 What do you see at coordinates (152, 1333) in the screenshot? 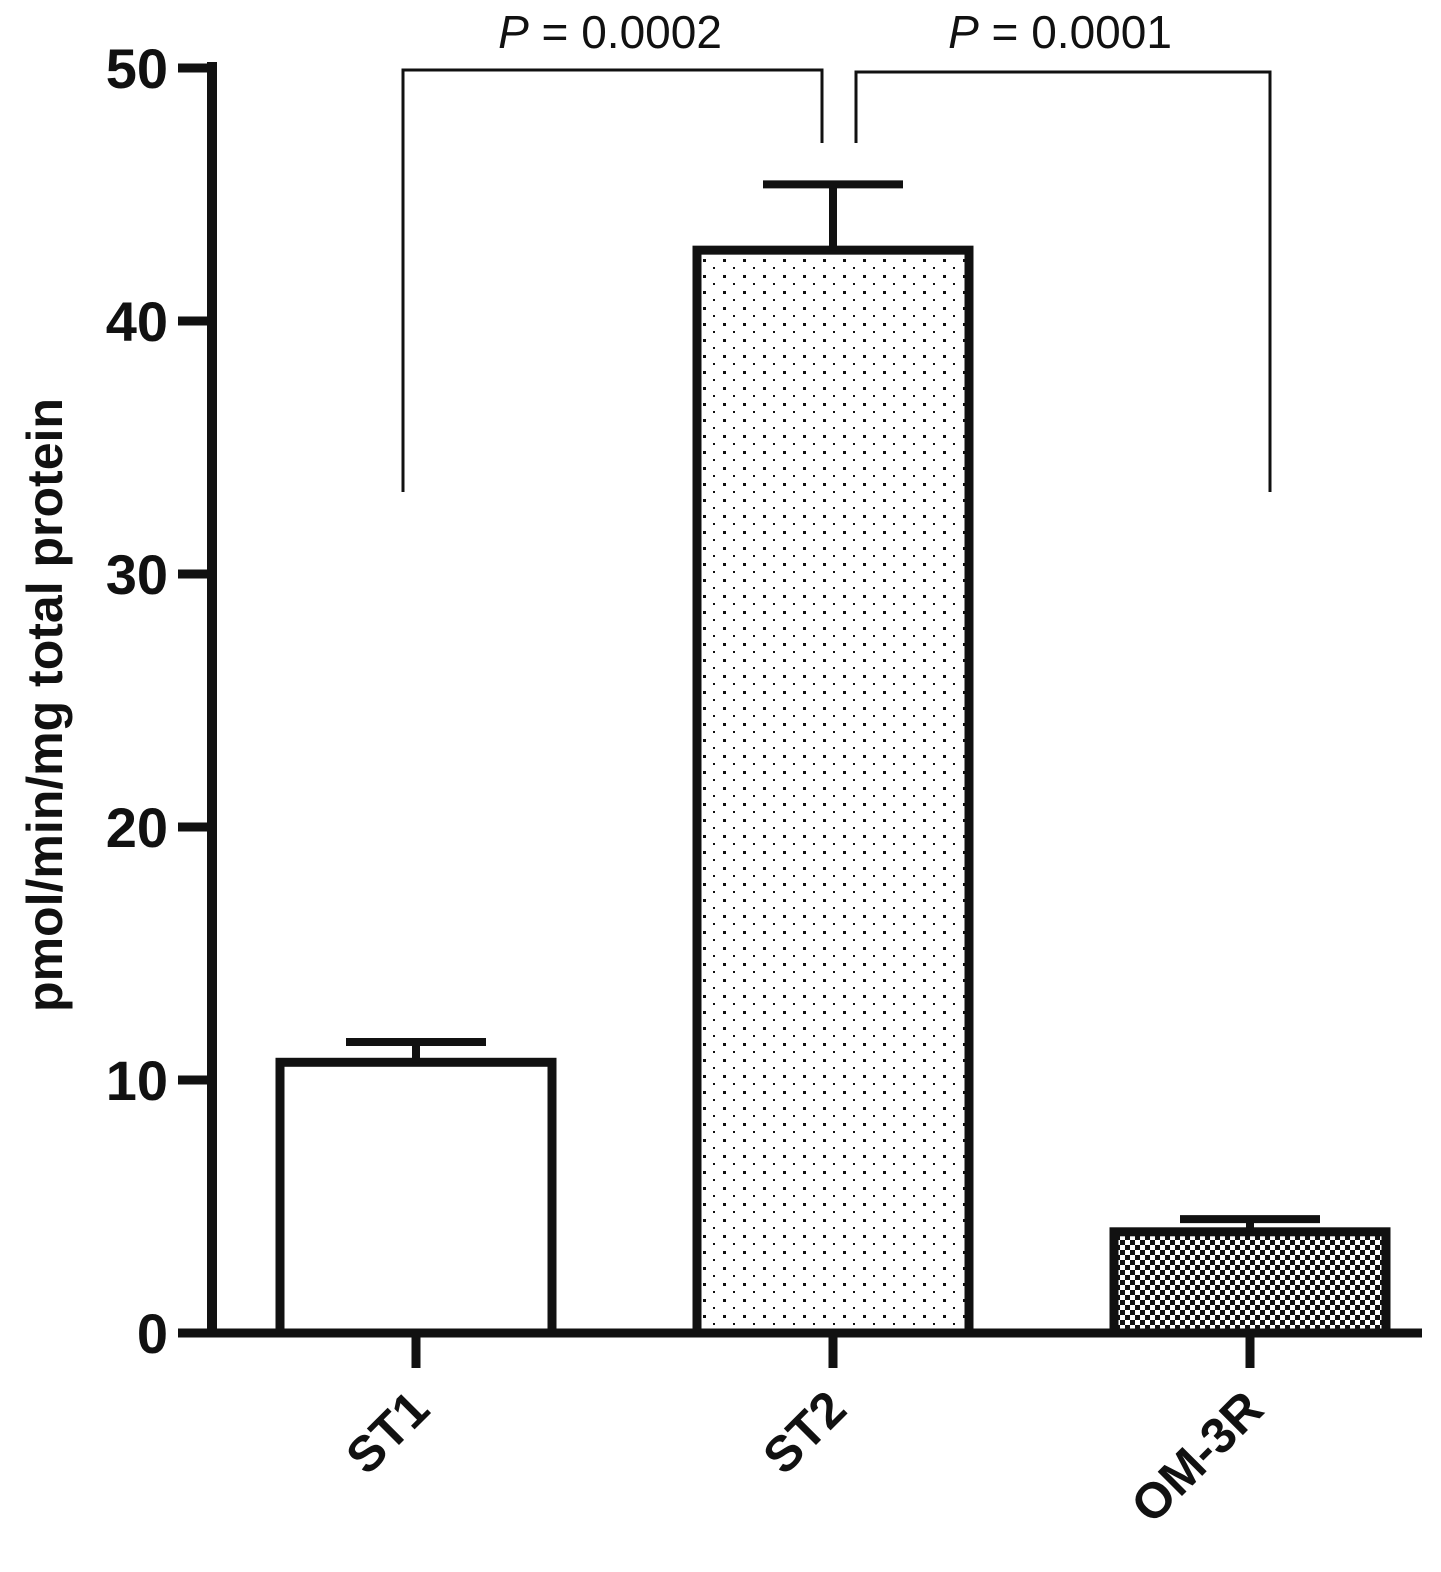
I see `y-tick-label-0: 0` at bounding box center [152, 1333].